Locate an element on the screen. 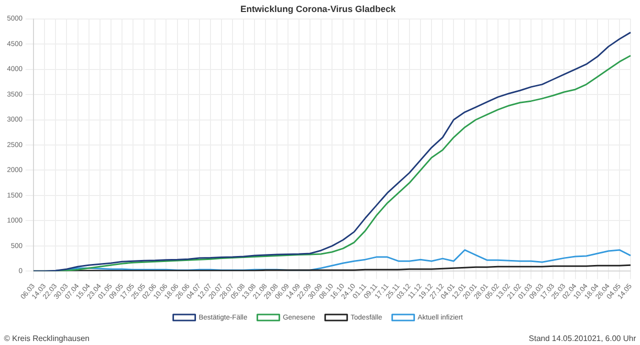 This screenshot has height=345, width=640. chart-title: Entwicklung Corona-Virus Gladbeck is located at coordinates (318, 9).